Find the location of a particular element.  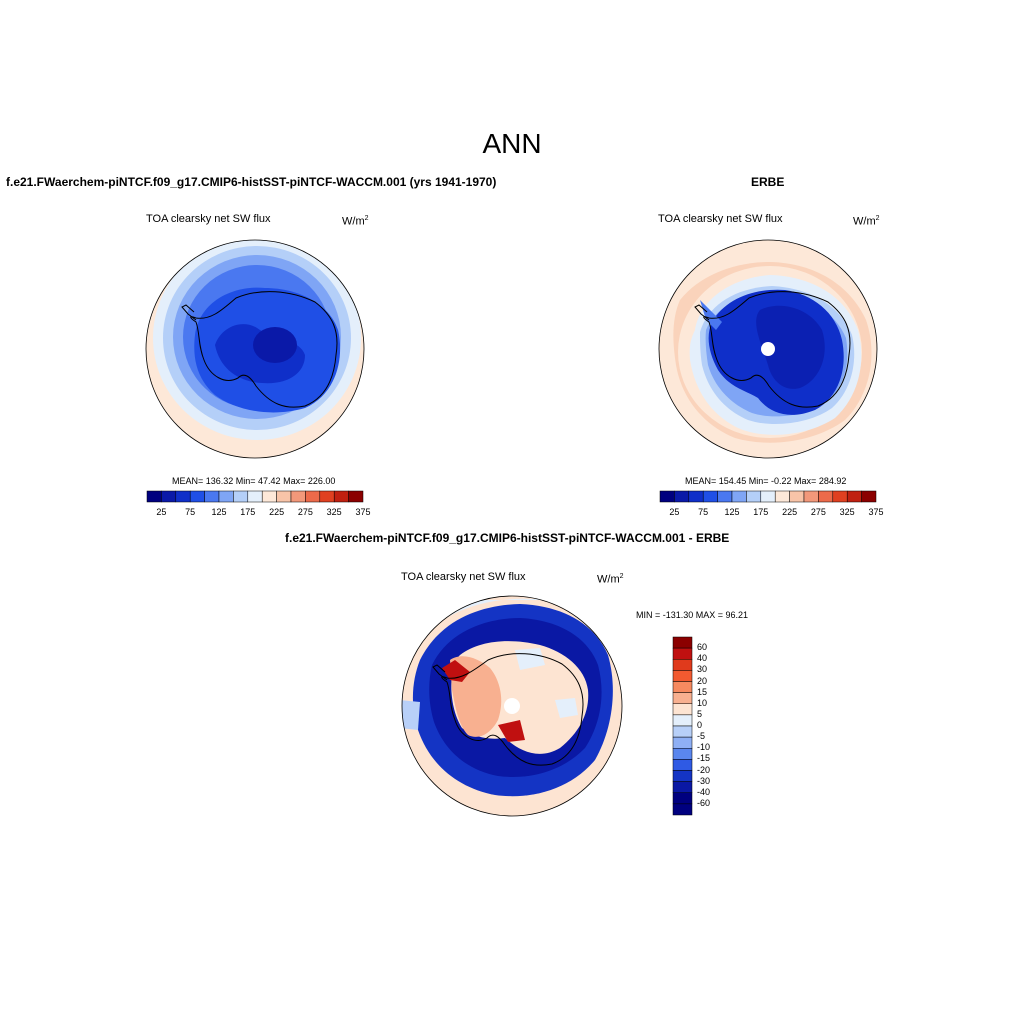

panel-3-units: W/m2 is located at coordinates (610, 579).